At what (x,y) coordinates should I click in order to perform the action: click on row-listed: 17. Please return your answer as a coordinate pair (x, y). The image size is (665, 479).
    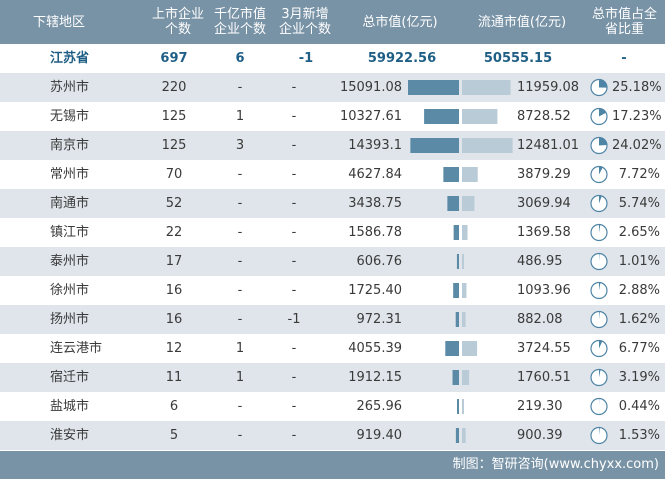
    Looking at the image, I should click on (174, 261).